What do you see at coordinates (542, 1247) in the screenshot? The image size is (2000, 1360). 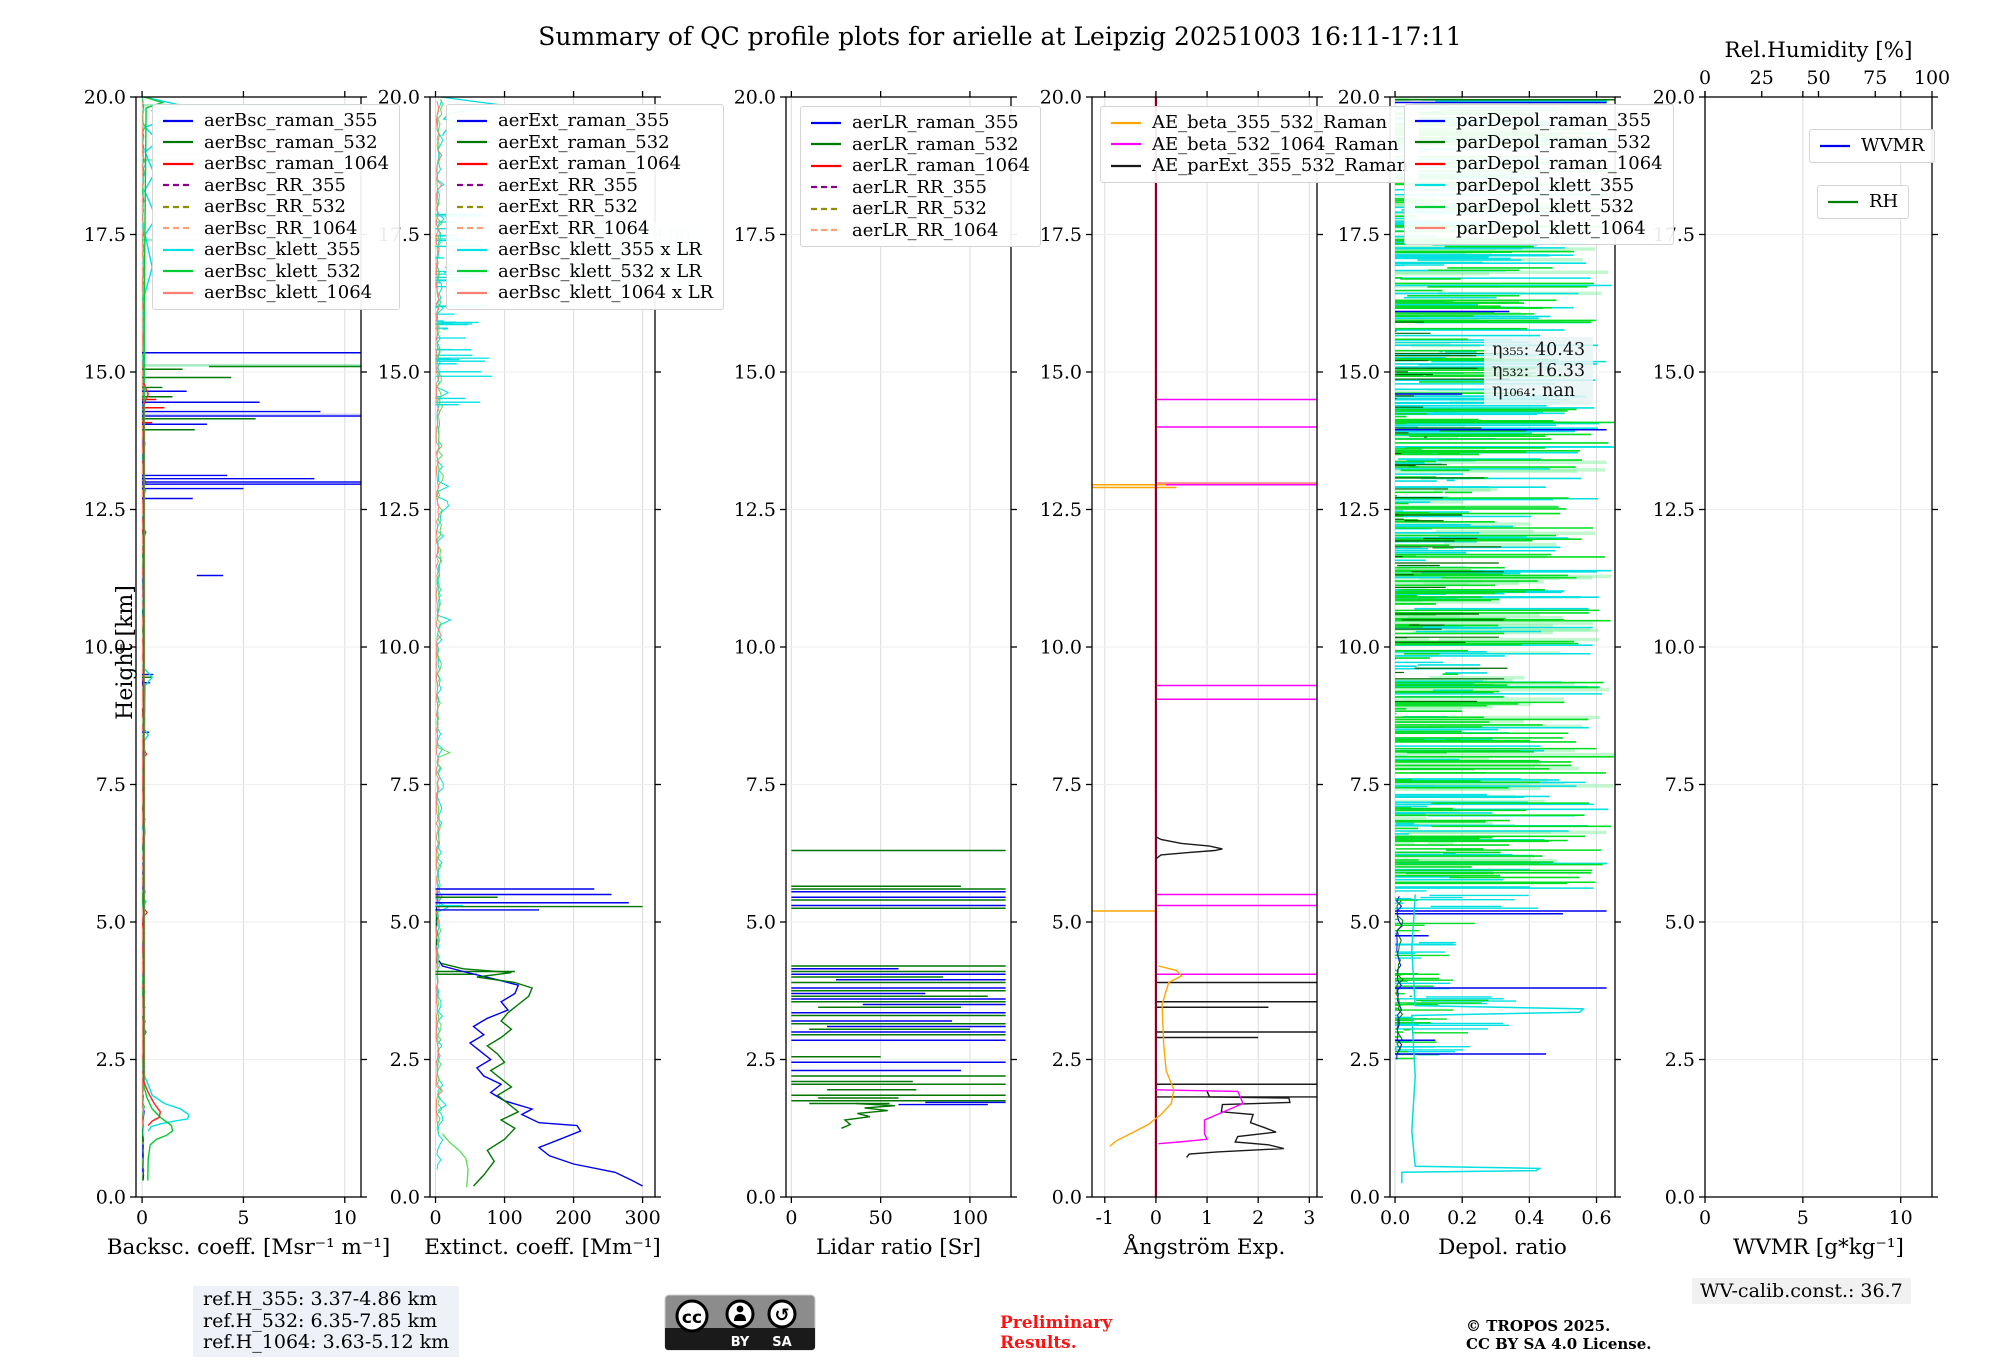 I see `xlabel-extinction: Extinct. coeff. [Mm⁻¹]` at bounding box center [542, 1247].